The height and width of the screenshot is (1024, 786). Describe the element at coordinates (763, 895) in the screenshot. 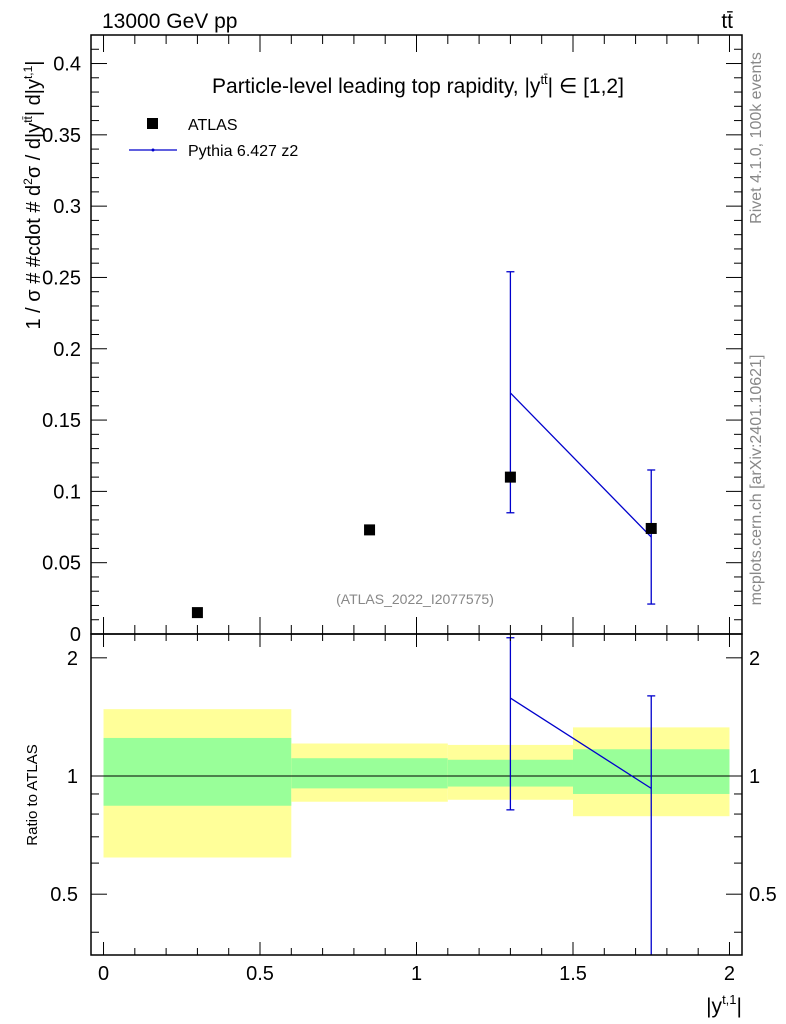

I see `ratio-ytick-label-right: 0.5` at that location.